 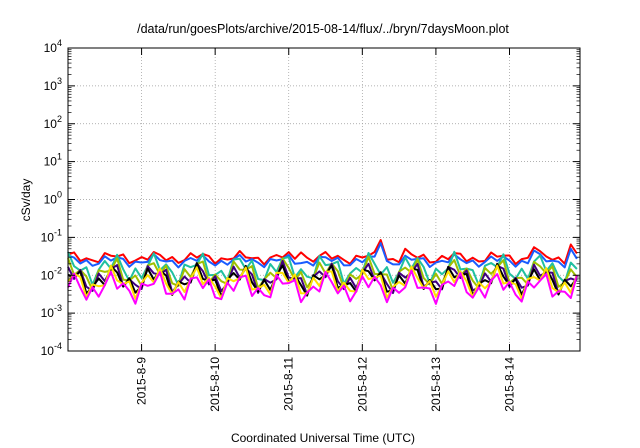 I want to click on series-group, so click(x=322, y=272).